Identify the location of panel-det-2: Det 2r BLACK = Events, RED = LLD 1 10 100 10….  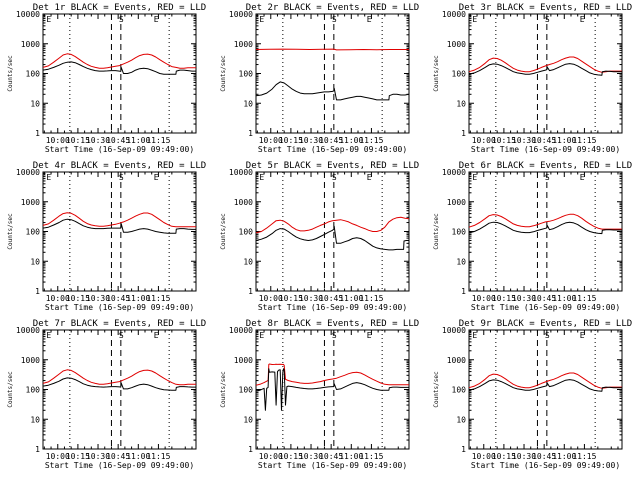
(319, 78).